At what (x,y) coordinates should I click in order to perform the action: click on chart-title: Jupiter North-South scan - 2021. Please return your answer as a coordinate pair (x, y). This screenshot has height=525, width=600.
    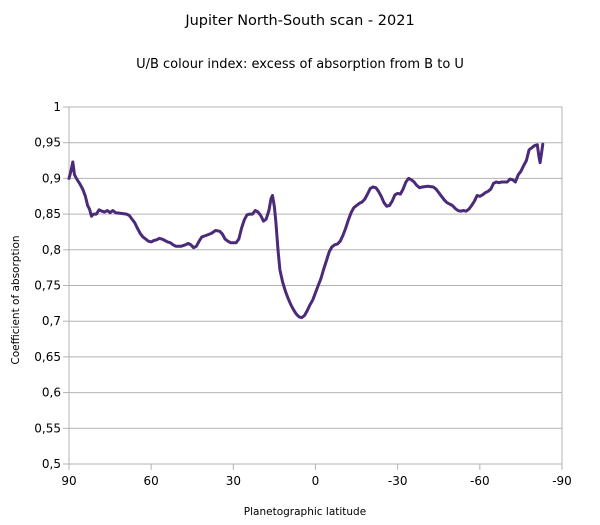
    Looking at the image, I should click on (299, 21).